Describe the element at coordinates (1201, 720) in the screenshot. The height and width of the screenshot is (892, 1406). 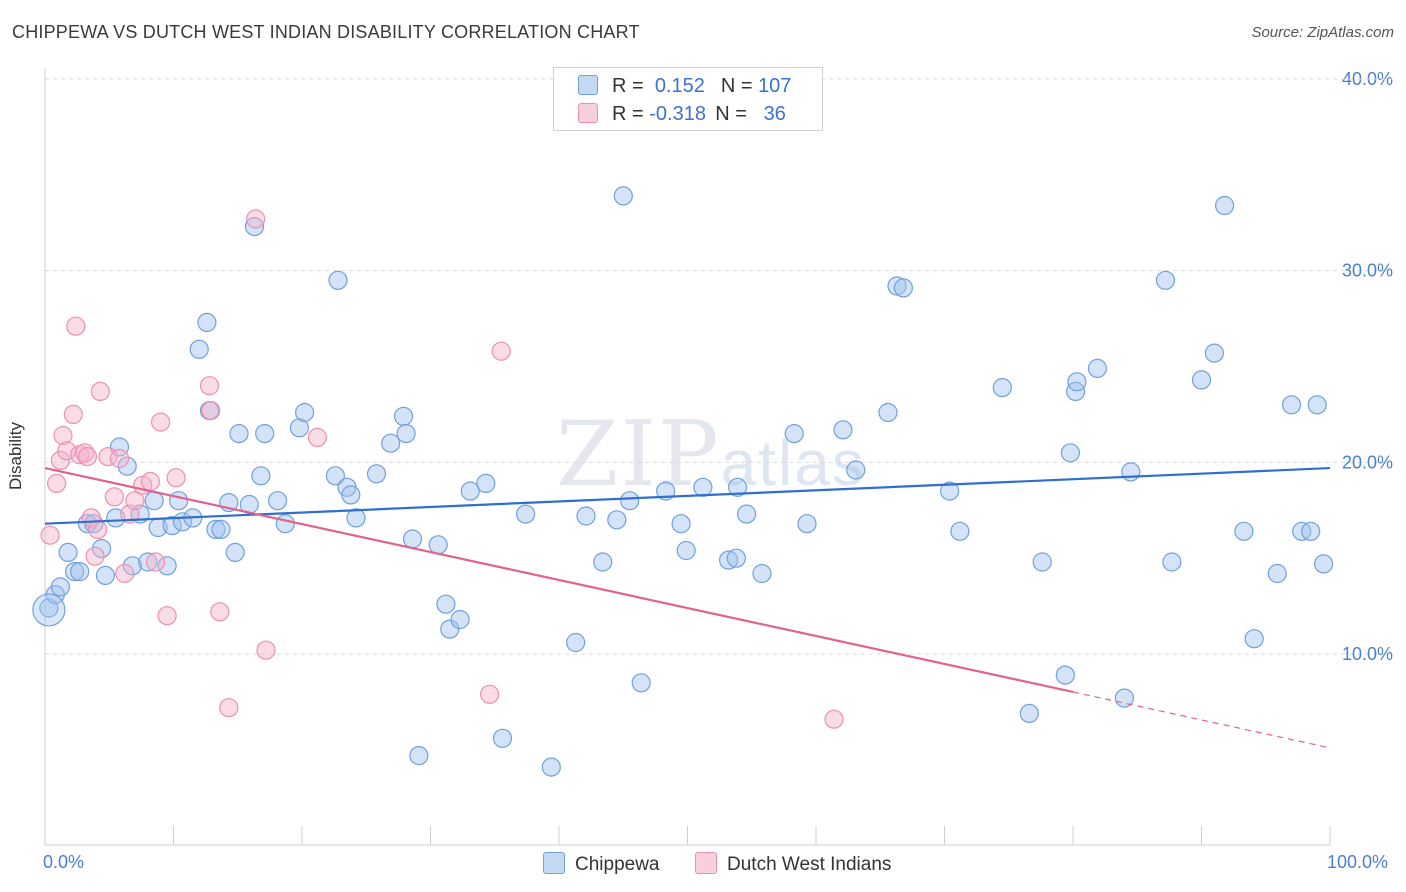
I see `dutch-west-indians-trend-line-extension` at that location.